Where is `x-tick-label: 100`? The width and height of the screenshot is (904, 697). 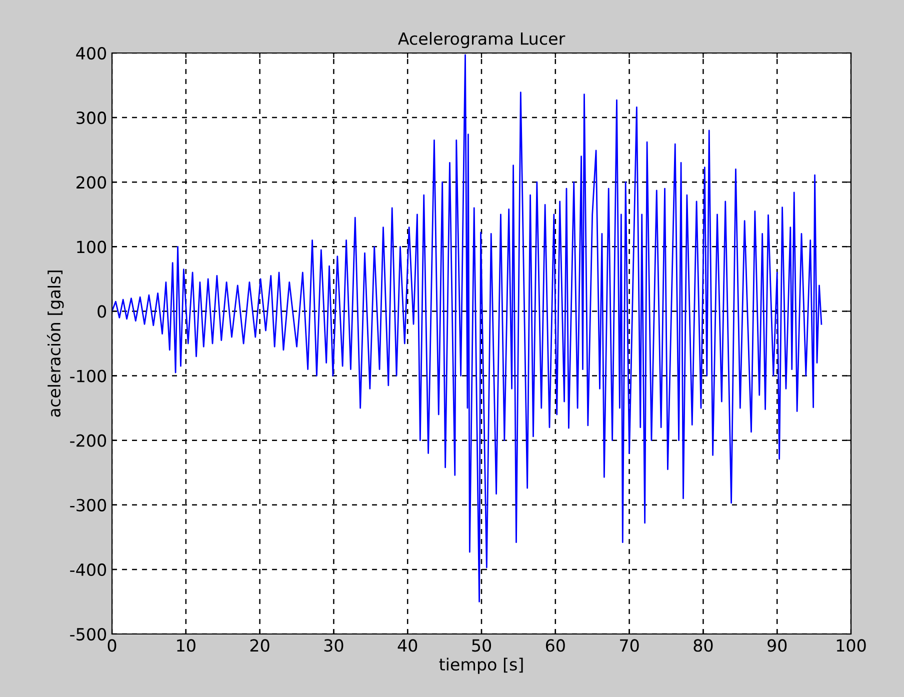
x-tick-label: 100 is located at coordinates (851, 645).